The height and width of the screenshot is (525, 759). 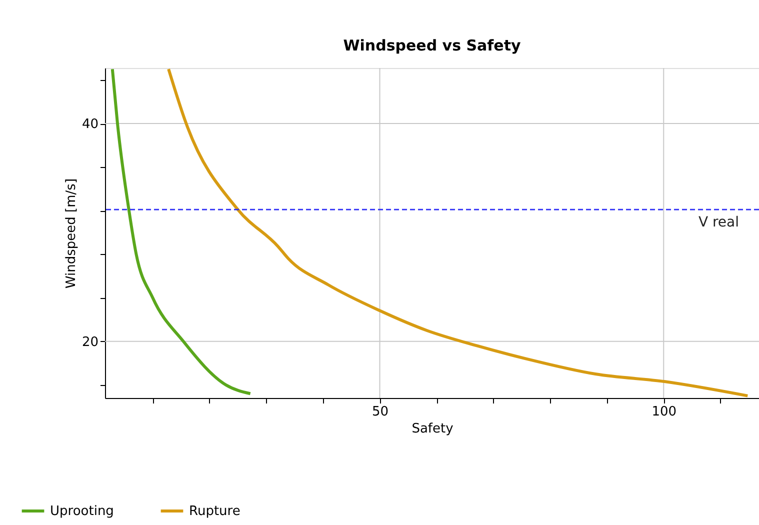 I want to click on ref-line-label: V real, so click(x=718, y=222).